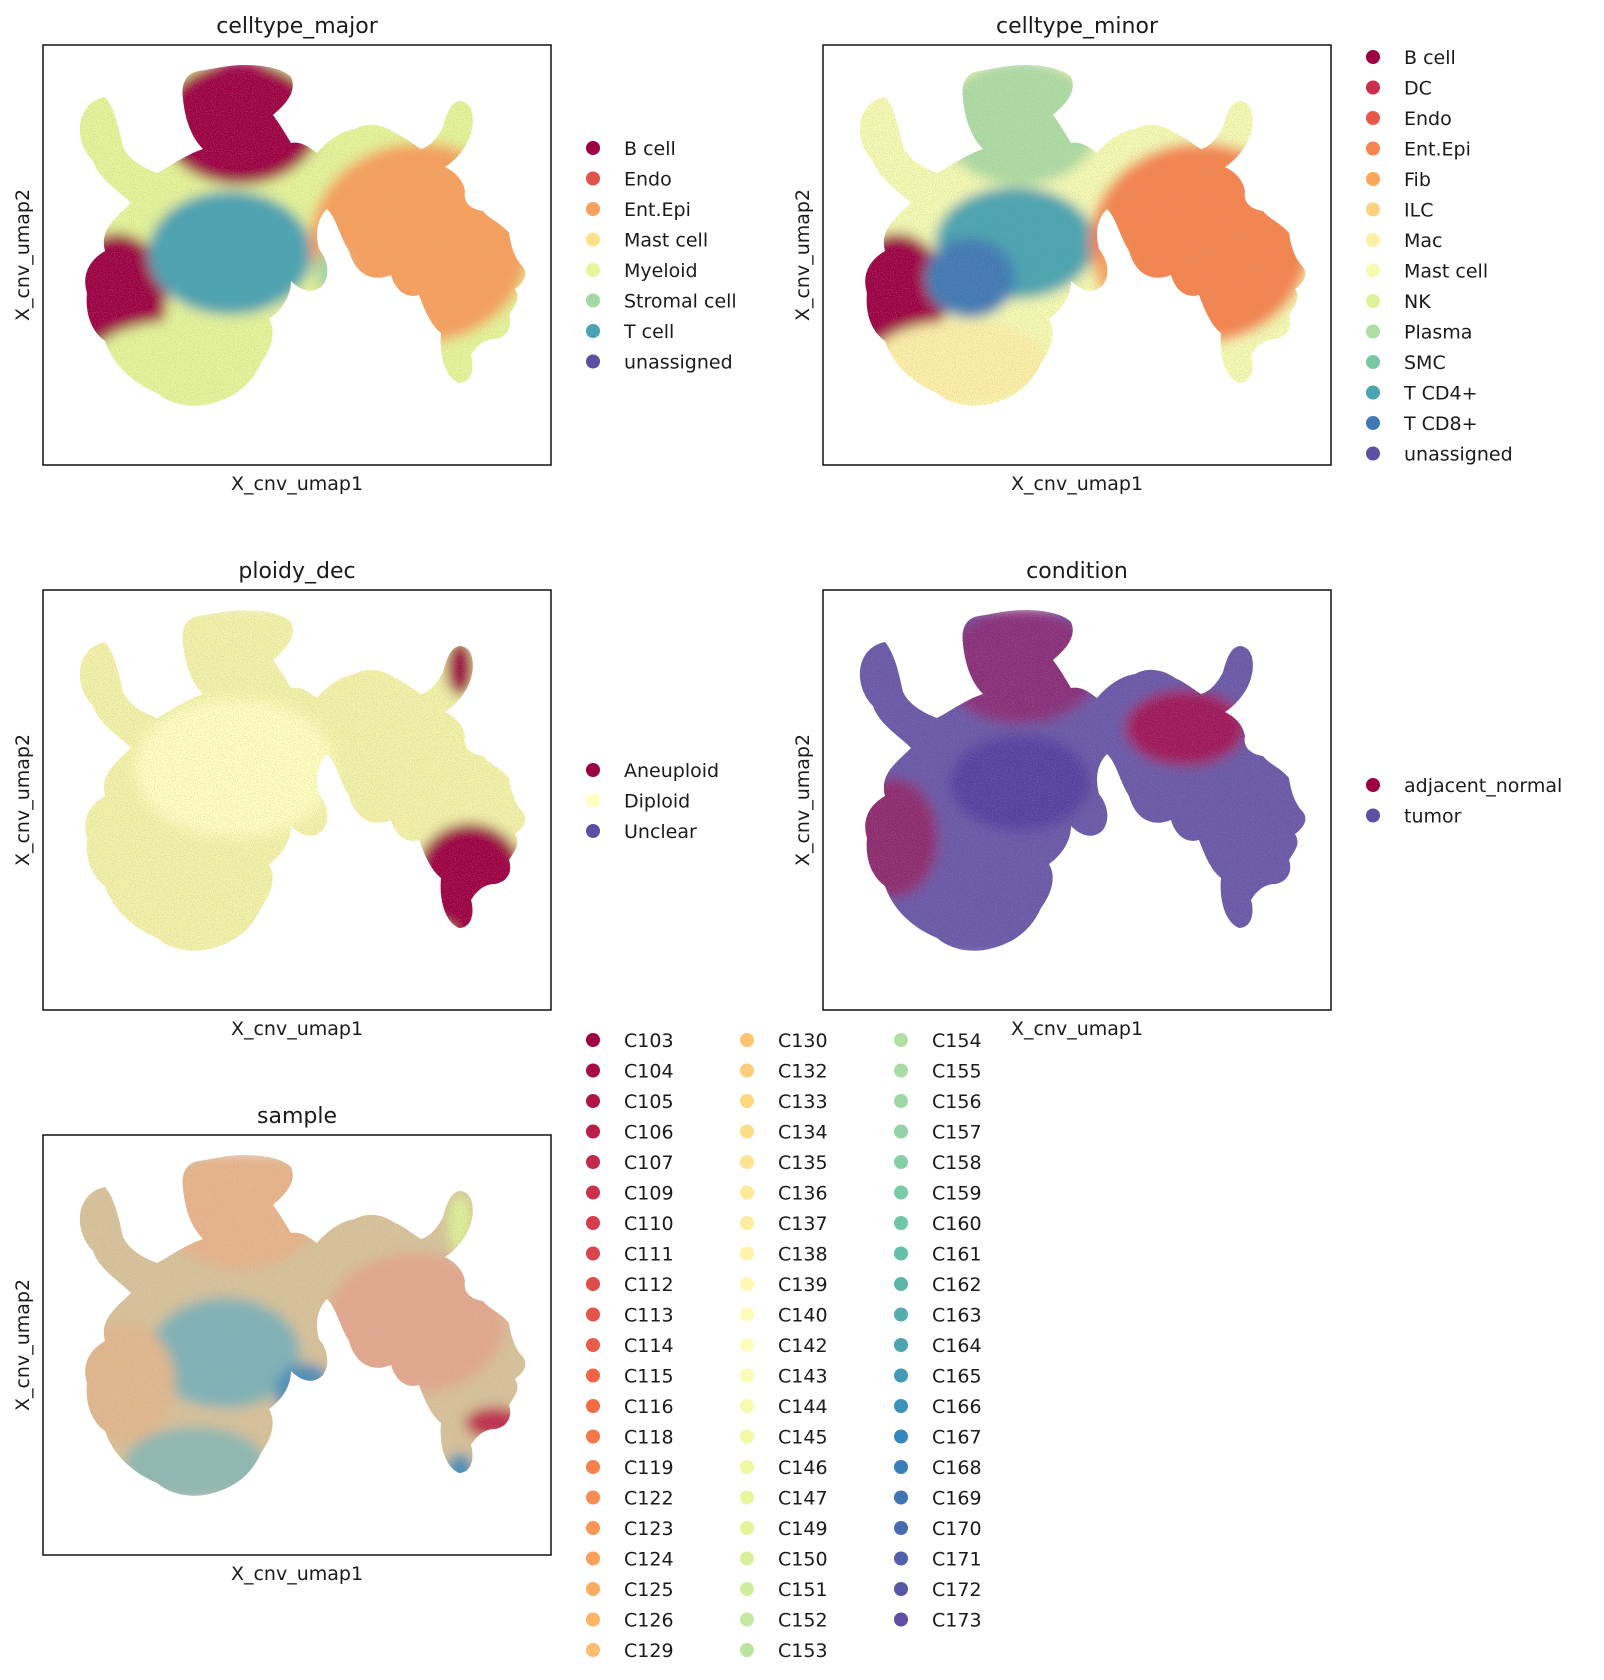 The image size is (1604, 1680). I want to click on legend-label: C126, so click(649, 1621).